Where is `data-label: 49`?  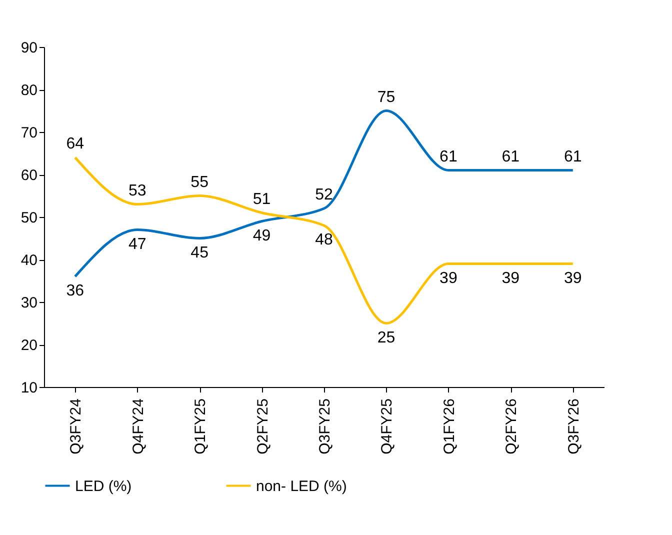
data-label: 49 is located at coordinates (261, 235).